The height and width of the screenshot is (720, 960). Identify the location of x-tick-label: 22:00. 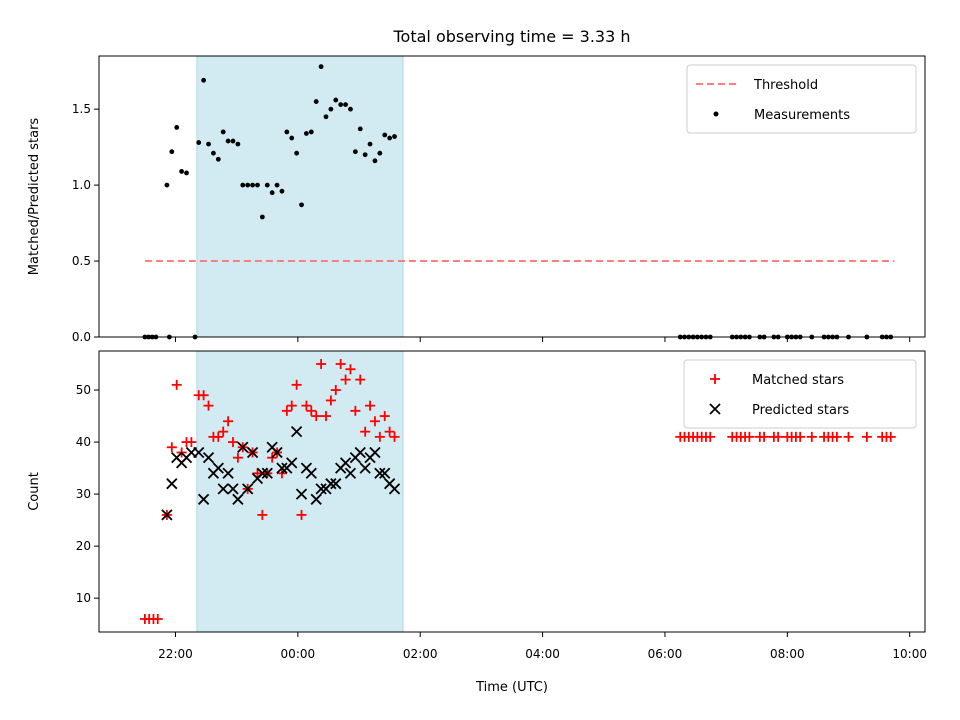
(175, 654).